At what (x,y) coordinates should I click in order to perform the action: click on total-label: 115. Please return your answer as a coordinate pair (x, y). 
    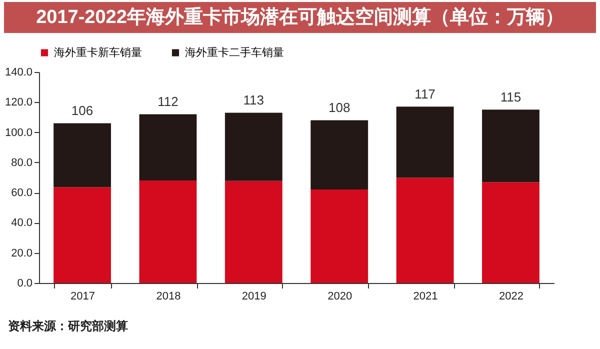
    Looking at the image, I should click on (511, 97).